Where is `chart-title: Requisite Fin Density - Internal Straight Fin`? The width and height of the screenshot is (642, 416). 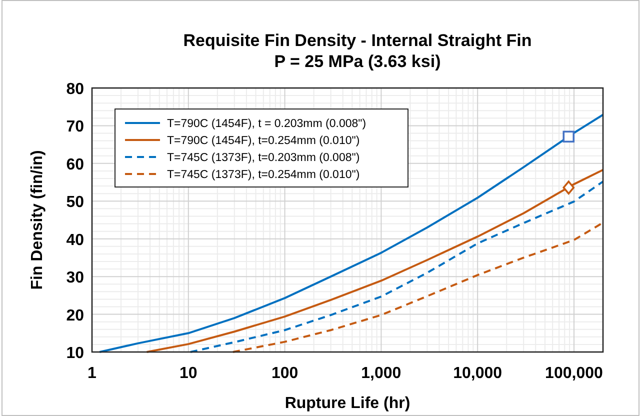
chart-title: Requisite Fin Density - Internal Straight Fin is located at coordinates (357, 40).